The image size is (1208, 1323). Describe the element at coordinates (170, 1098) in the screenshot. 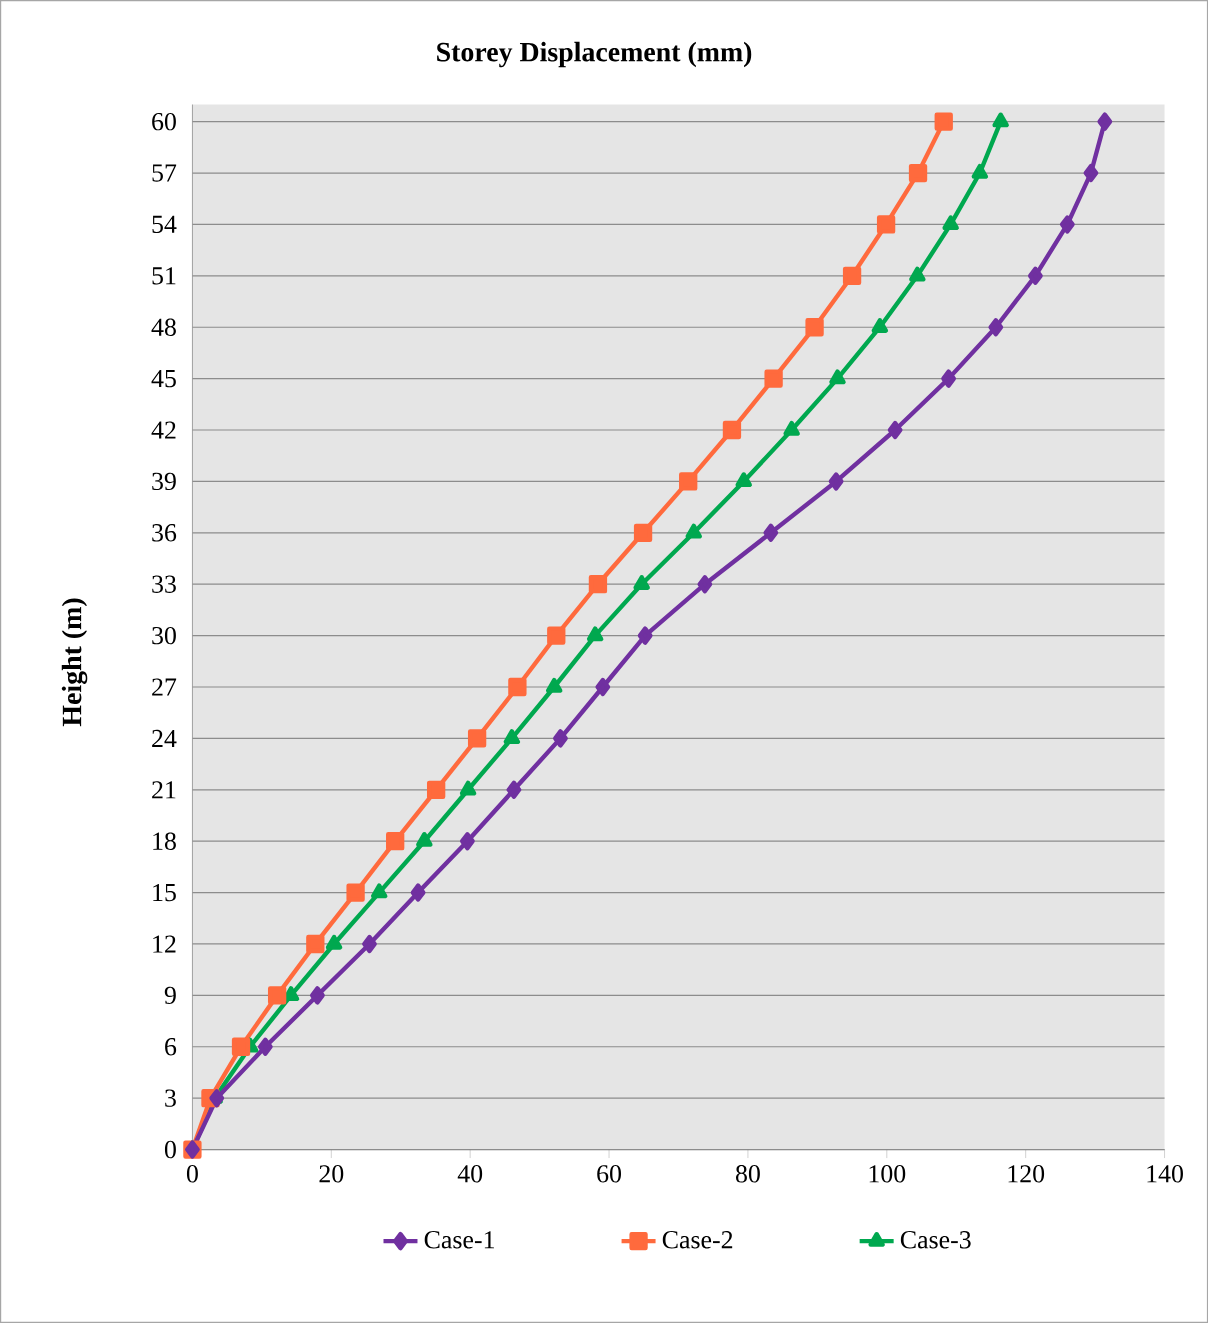

I see `y-tick-label: 3` at that location.